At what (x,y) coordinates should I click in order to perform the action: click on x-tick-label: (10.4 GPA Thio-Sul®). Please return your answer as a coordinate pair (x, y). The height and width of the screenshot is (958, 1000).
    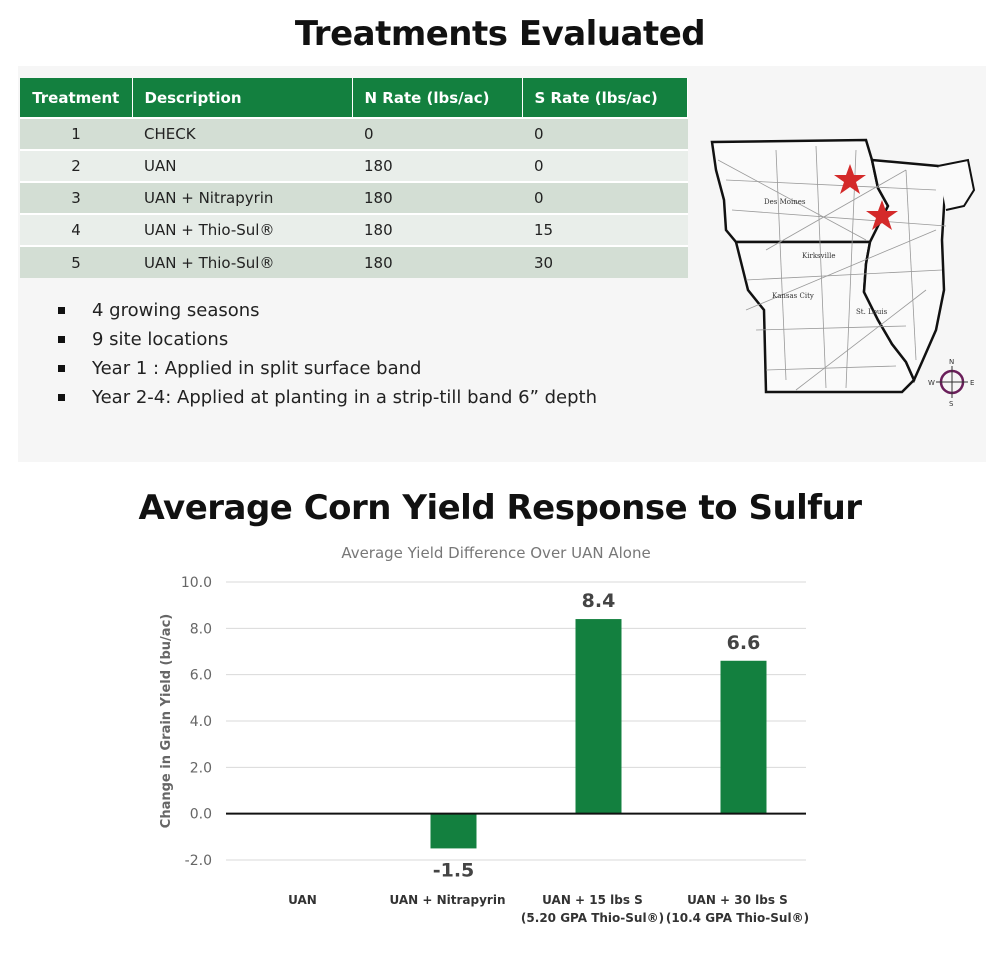
    Looking at the image, I should click on (737, 918).